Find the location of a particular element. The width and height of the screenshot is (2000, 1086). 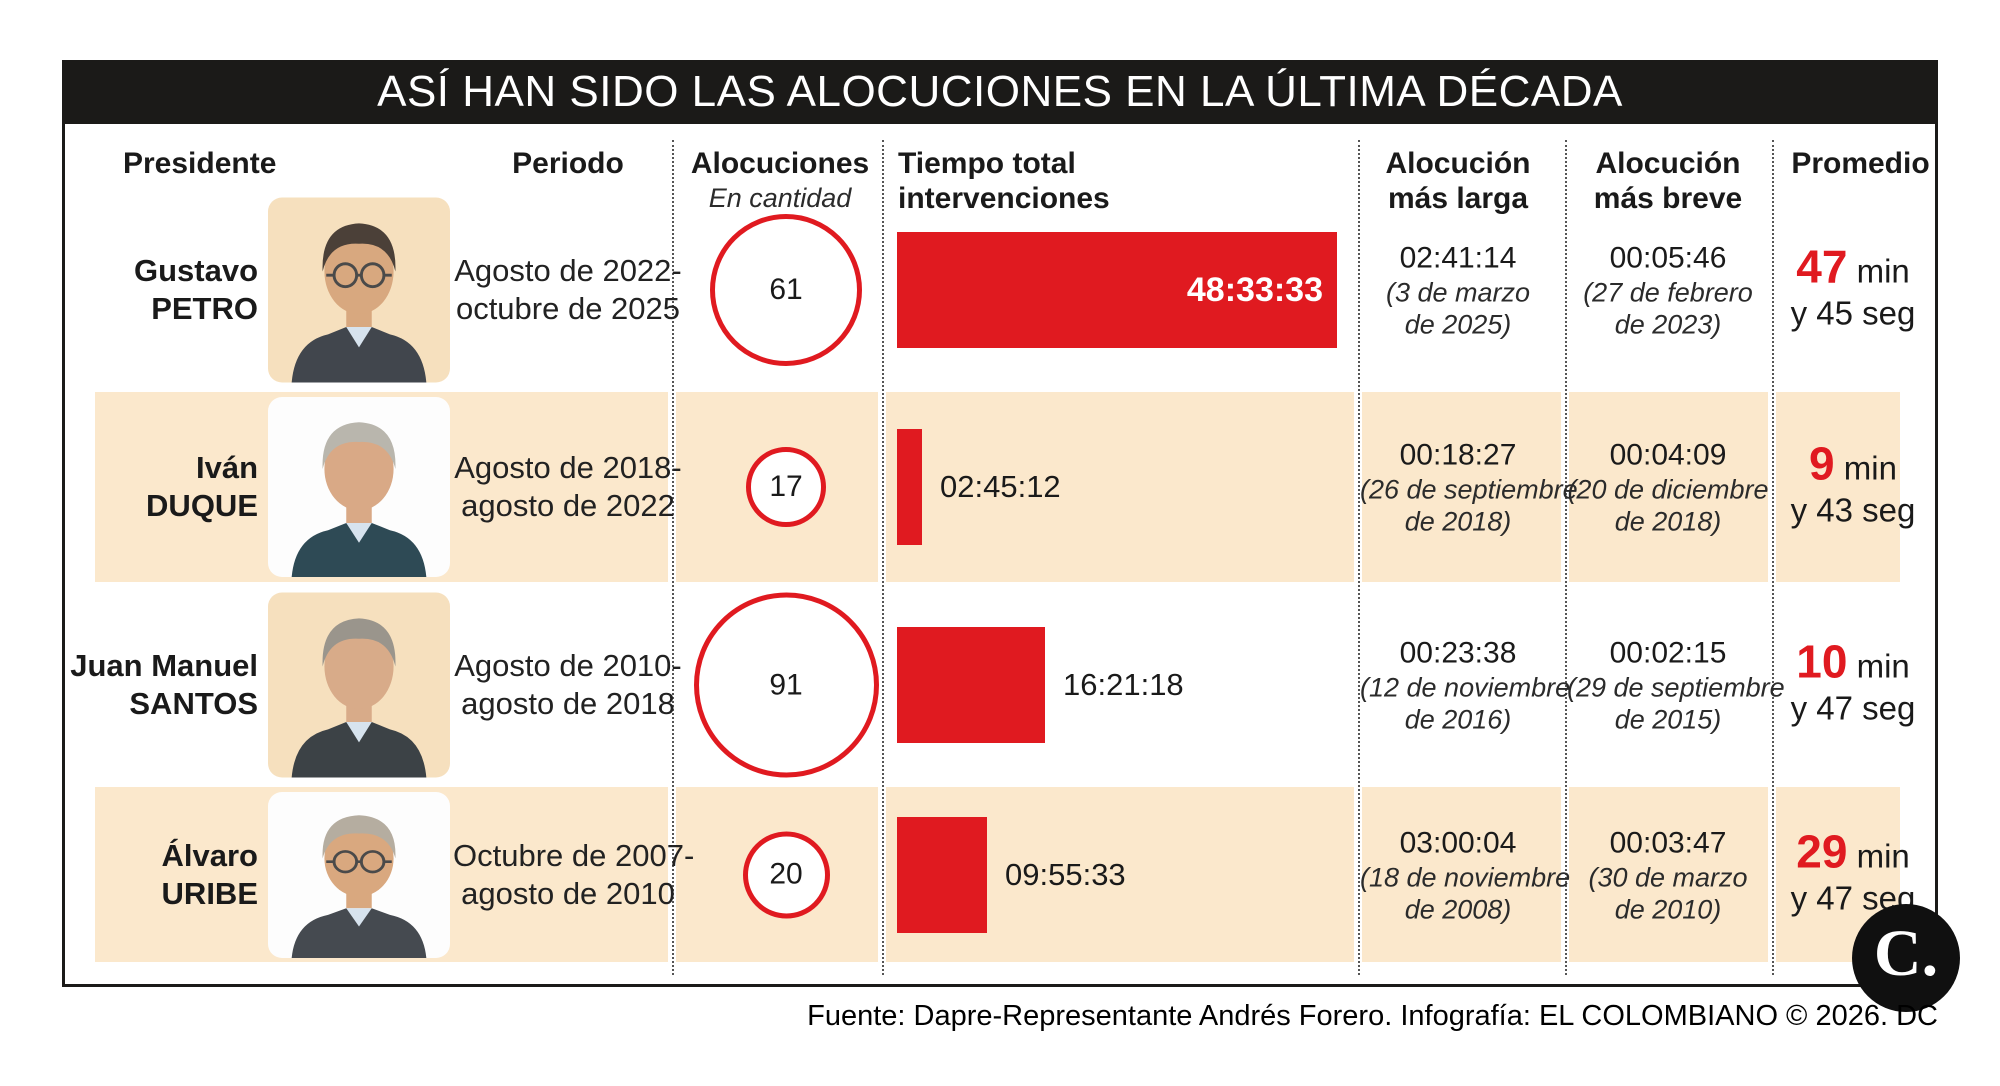

larga-time: 02:41:14 is located at coordinates (1458, 258).